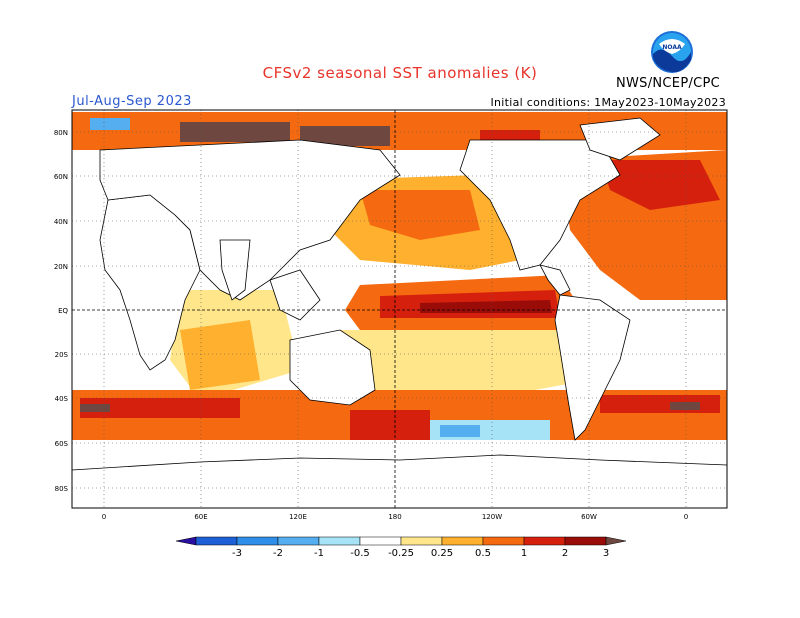  Describe the element at coordinates (420, 215) in the screenshot. I see `anomaly-region-north-pacific-warm` at that location.